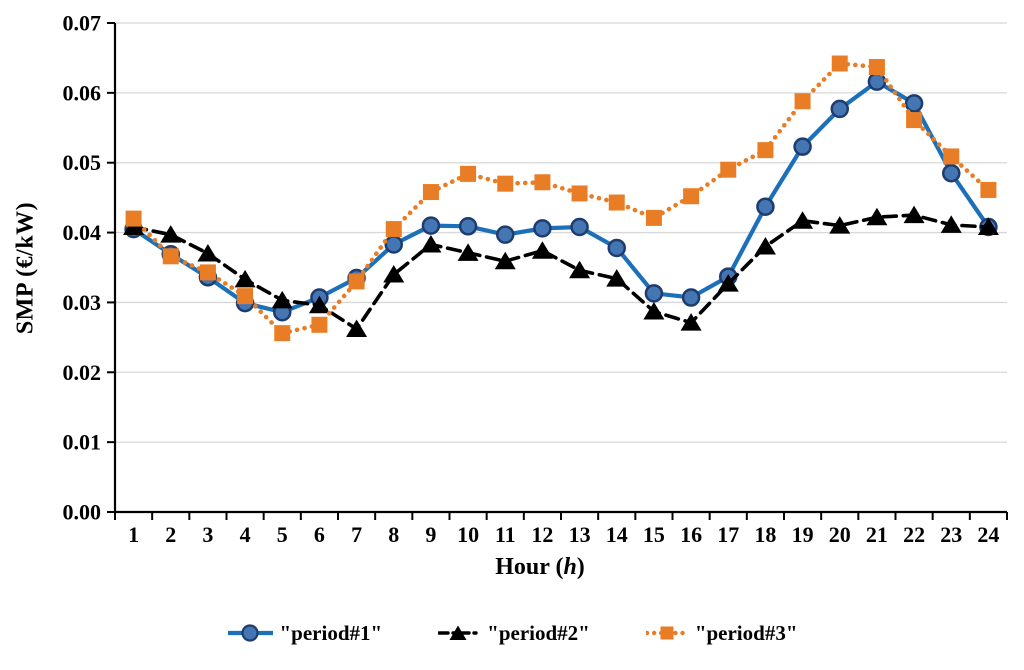 The width and height of the screenshot is (1024, 670). What do you see at coordinates (245, 534) in the screenshot?
I see `x-tick-label: 4` at bounding box center [245, 534].